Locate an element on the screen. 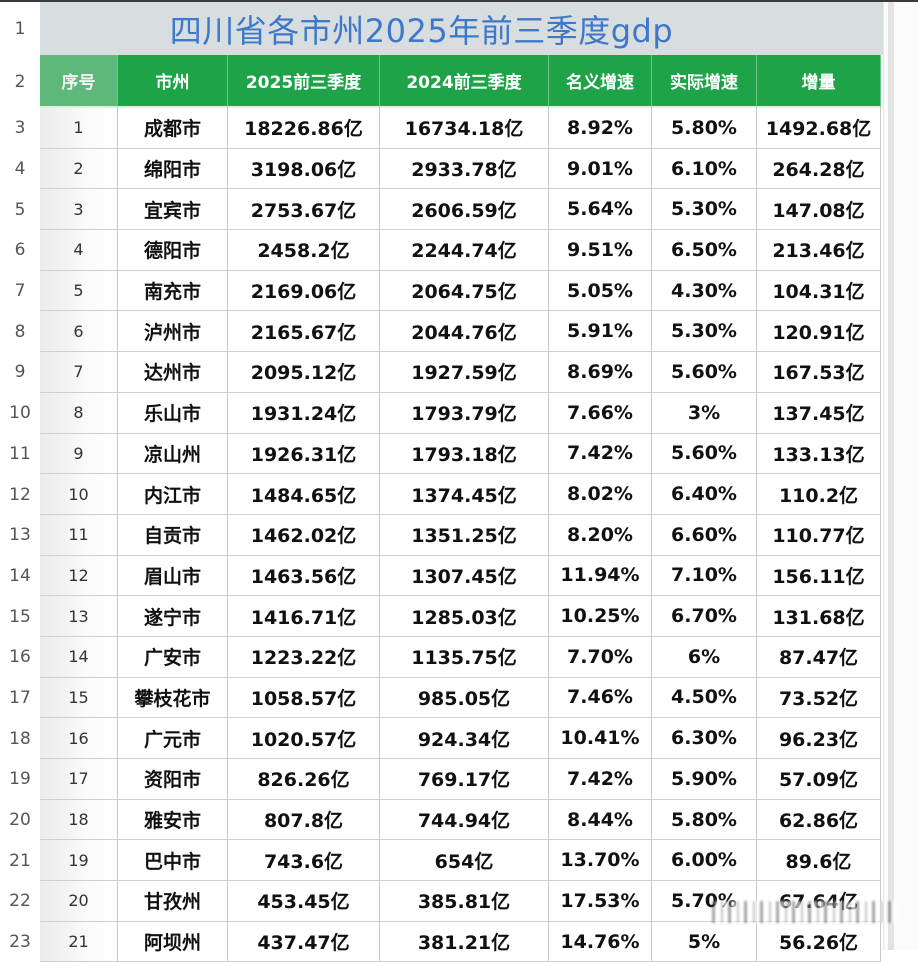 This screenshot has width=918, height=962. cell-nominal-growth: 5.64% is located at coordinates (600, 210).